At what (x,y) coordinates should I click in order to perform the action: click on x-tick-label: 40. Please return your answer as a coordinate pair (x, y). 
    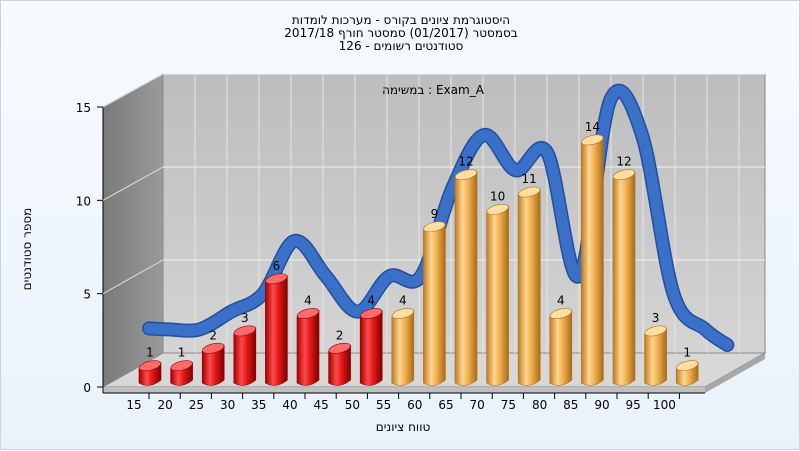
    Looking at the image, I should click on (289, 405).